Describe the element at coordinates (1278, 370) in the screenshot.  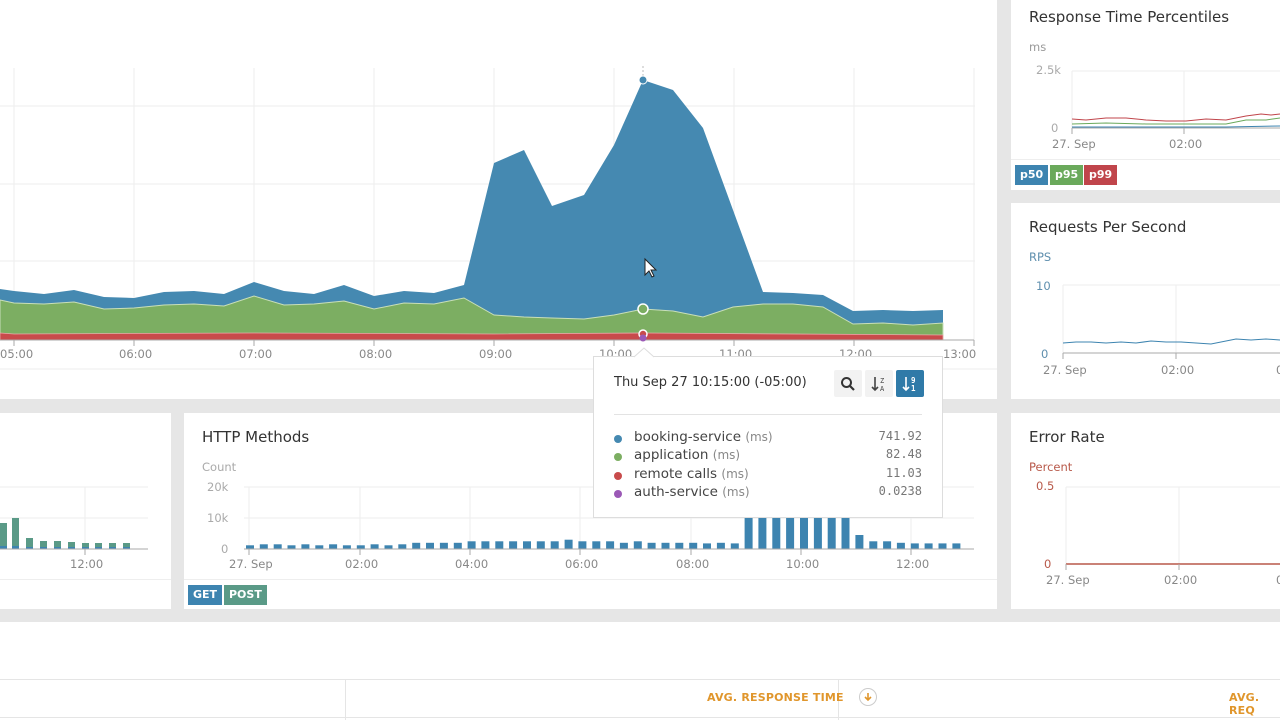
I see `x-tick: 0` at that location.